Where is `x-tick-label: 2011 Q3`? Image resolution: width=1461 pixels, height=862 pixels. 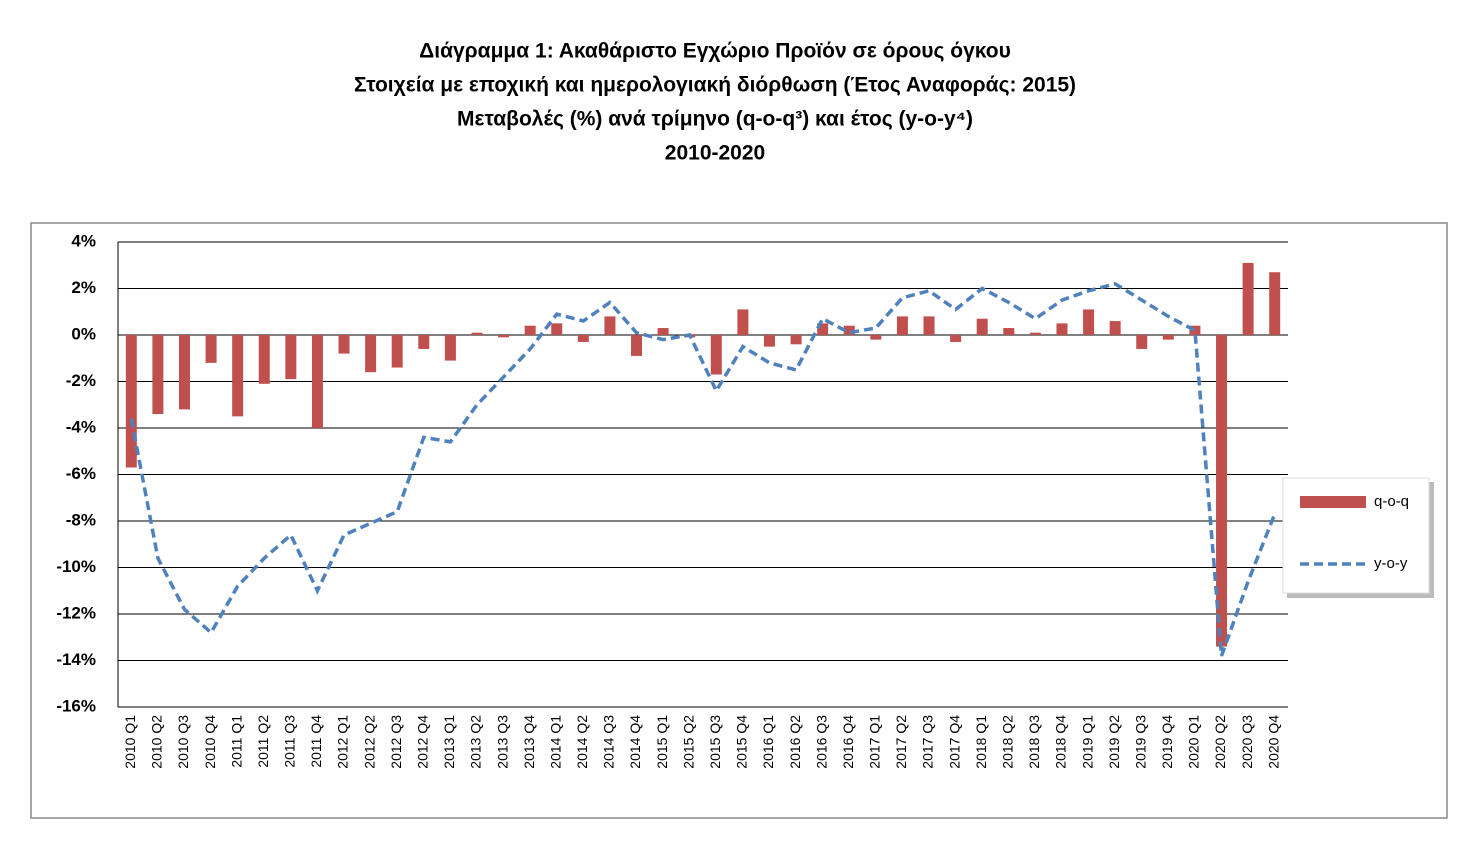 x-tick-label: 2011 Q3 is located at coordinates (290, 741).